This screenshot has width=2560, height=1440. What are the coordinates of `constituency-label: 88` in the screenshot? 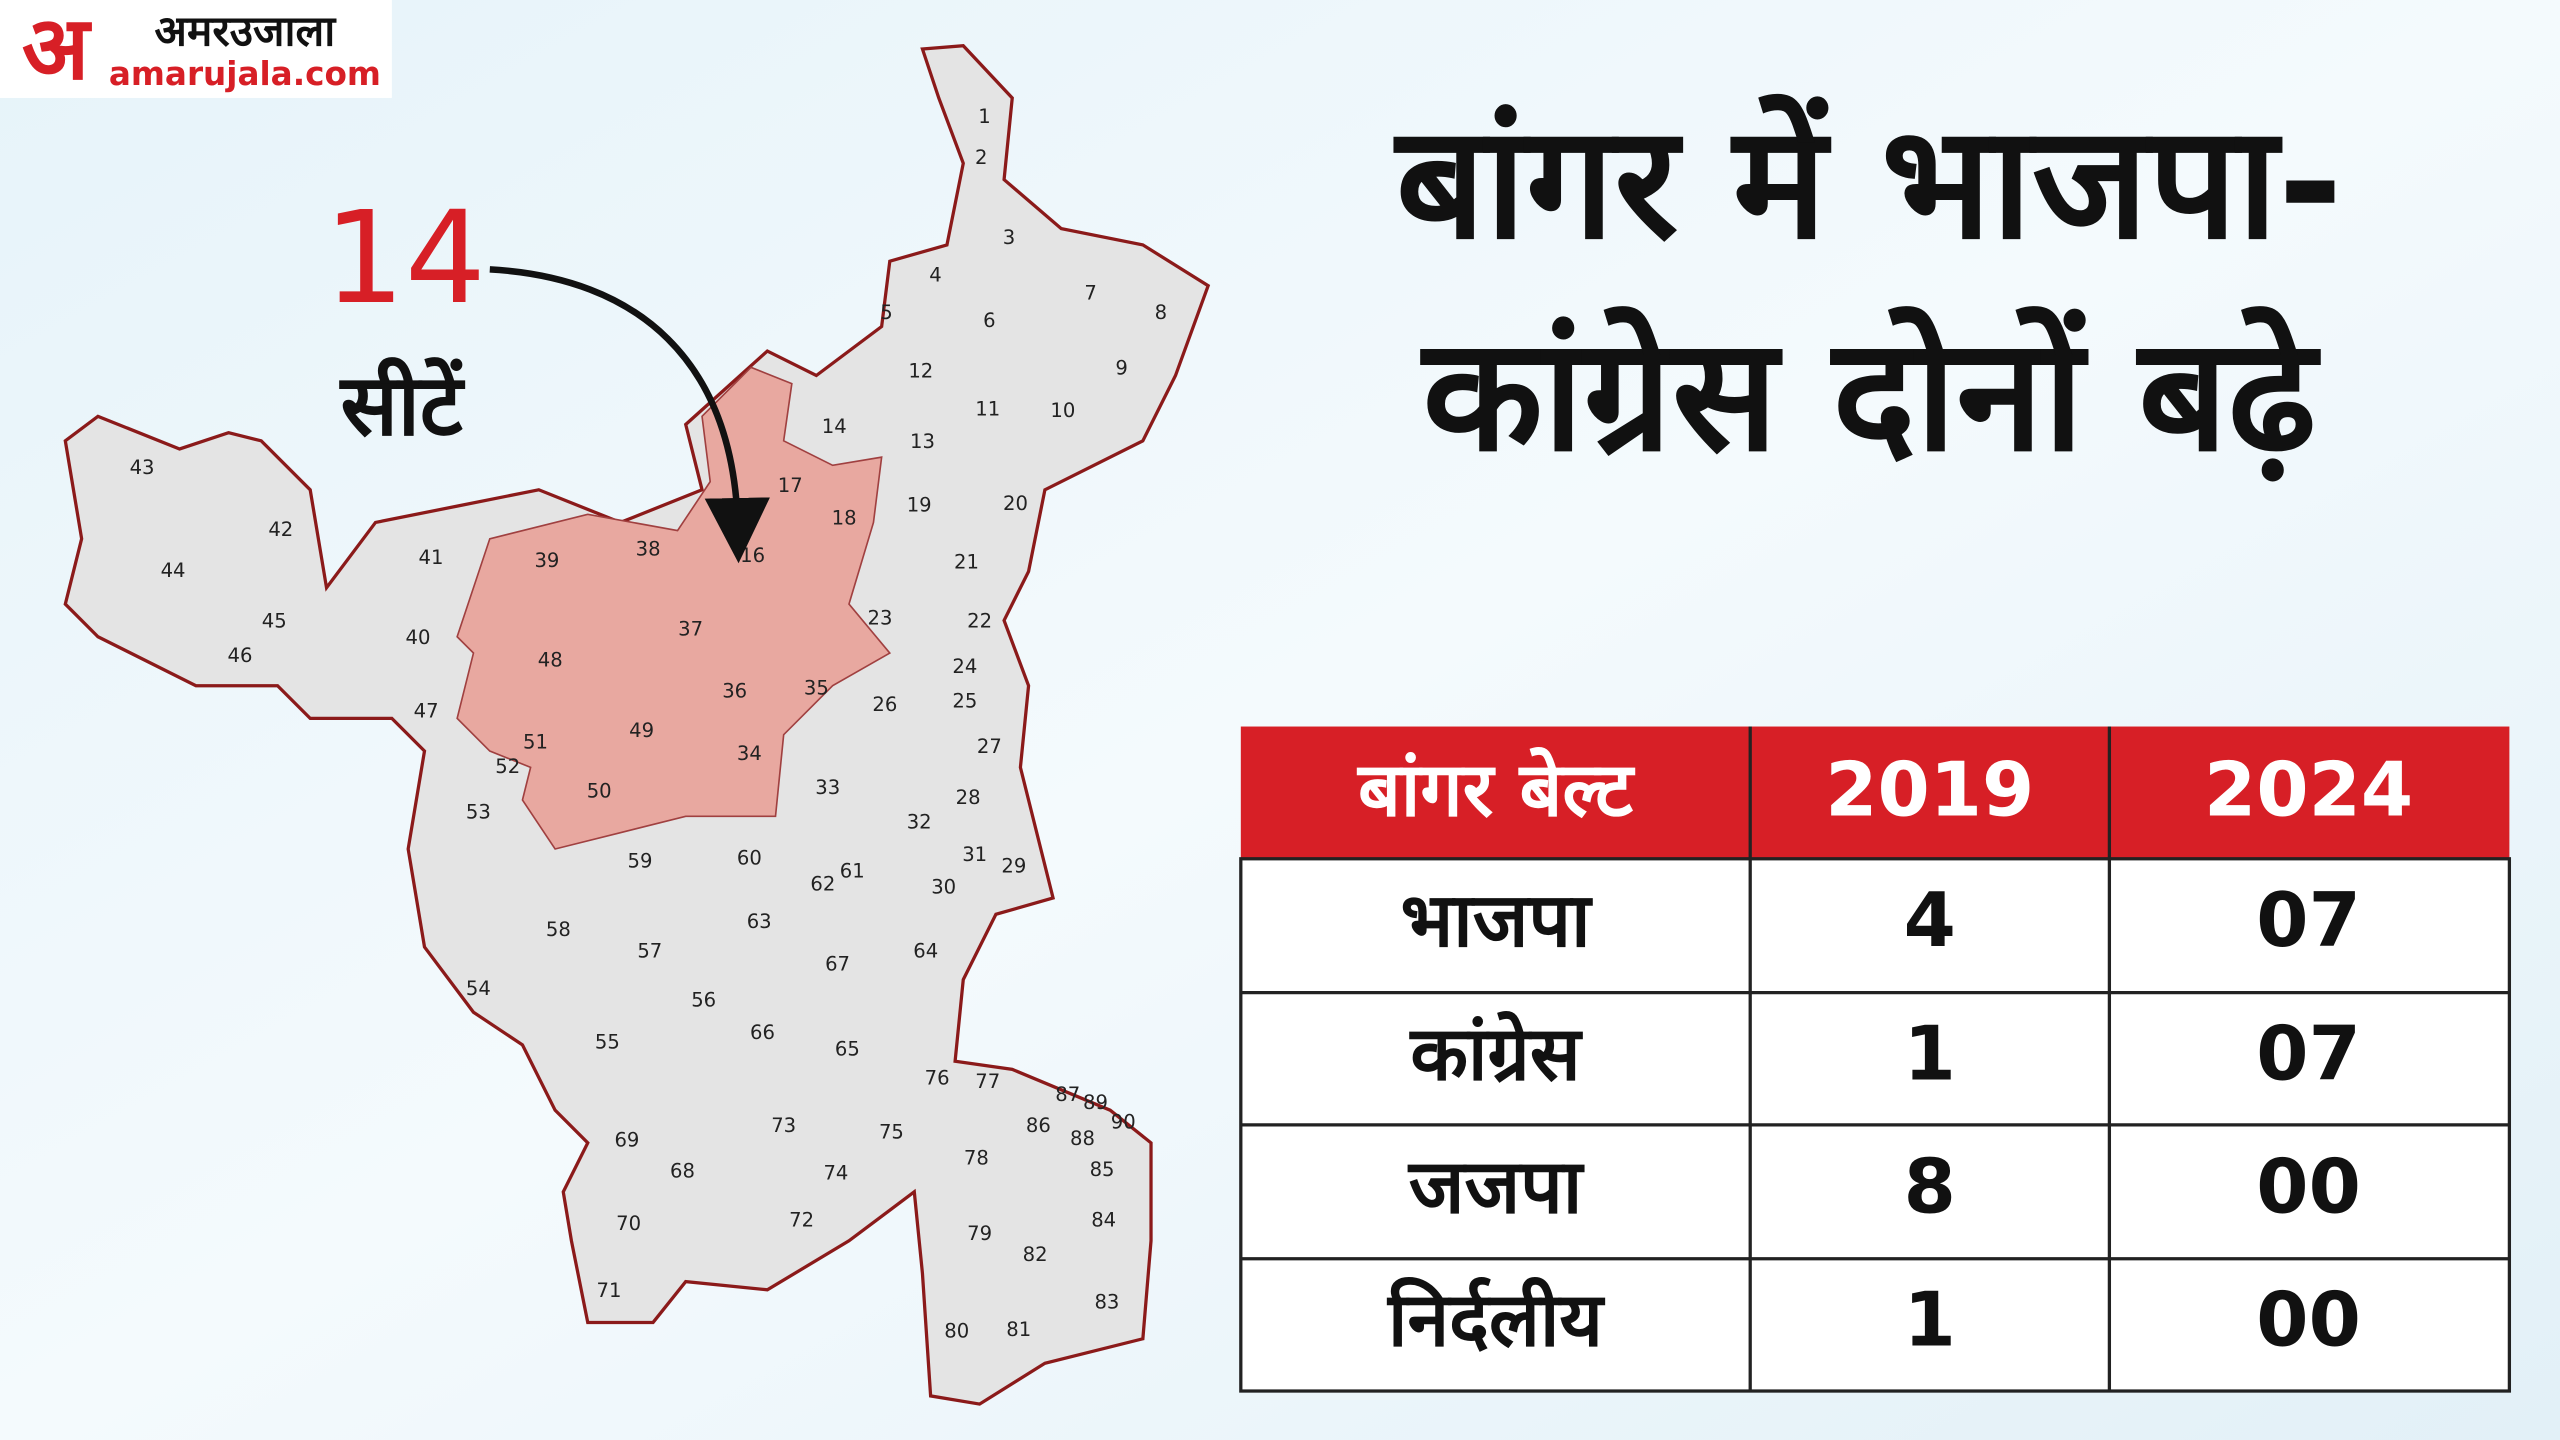 It's located at (1082, 1138).